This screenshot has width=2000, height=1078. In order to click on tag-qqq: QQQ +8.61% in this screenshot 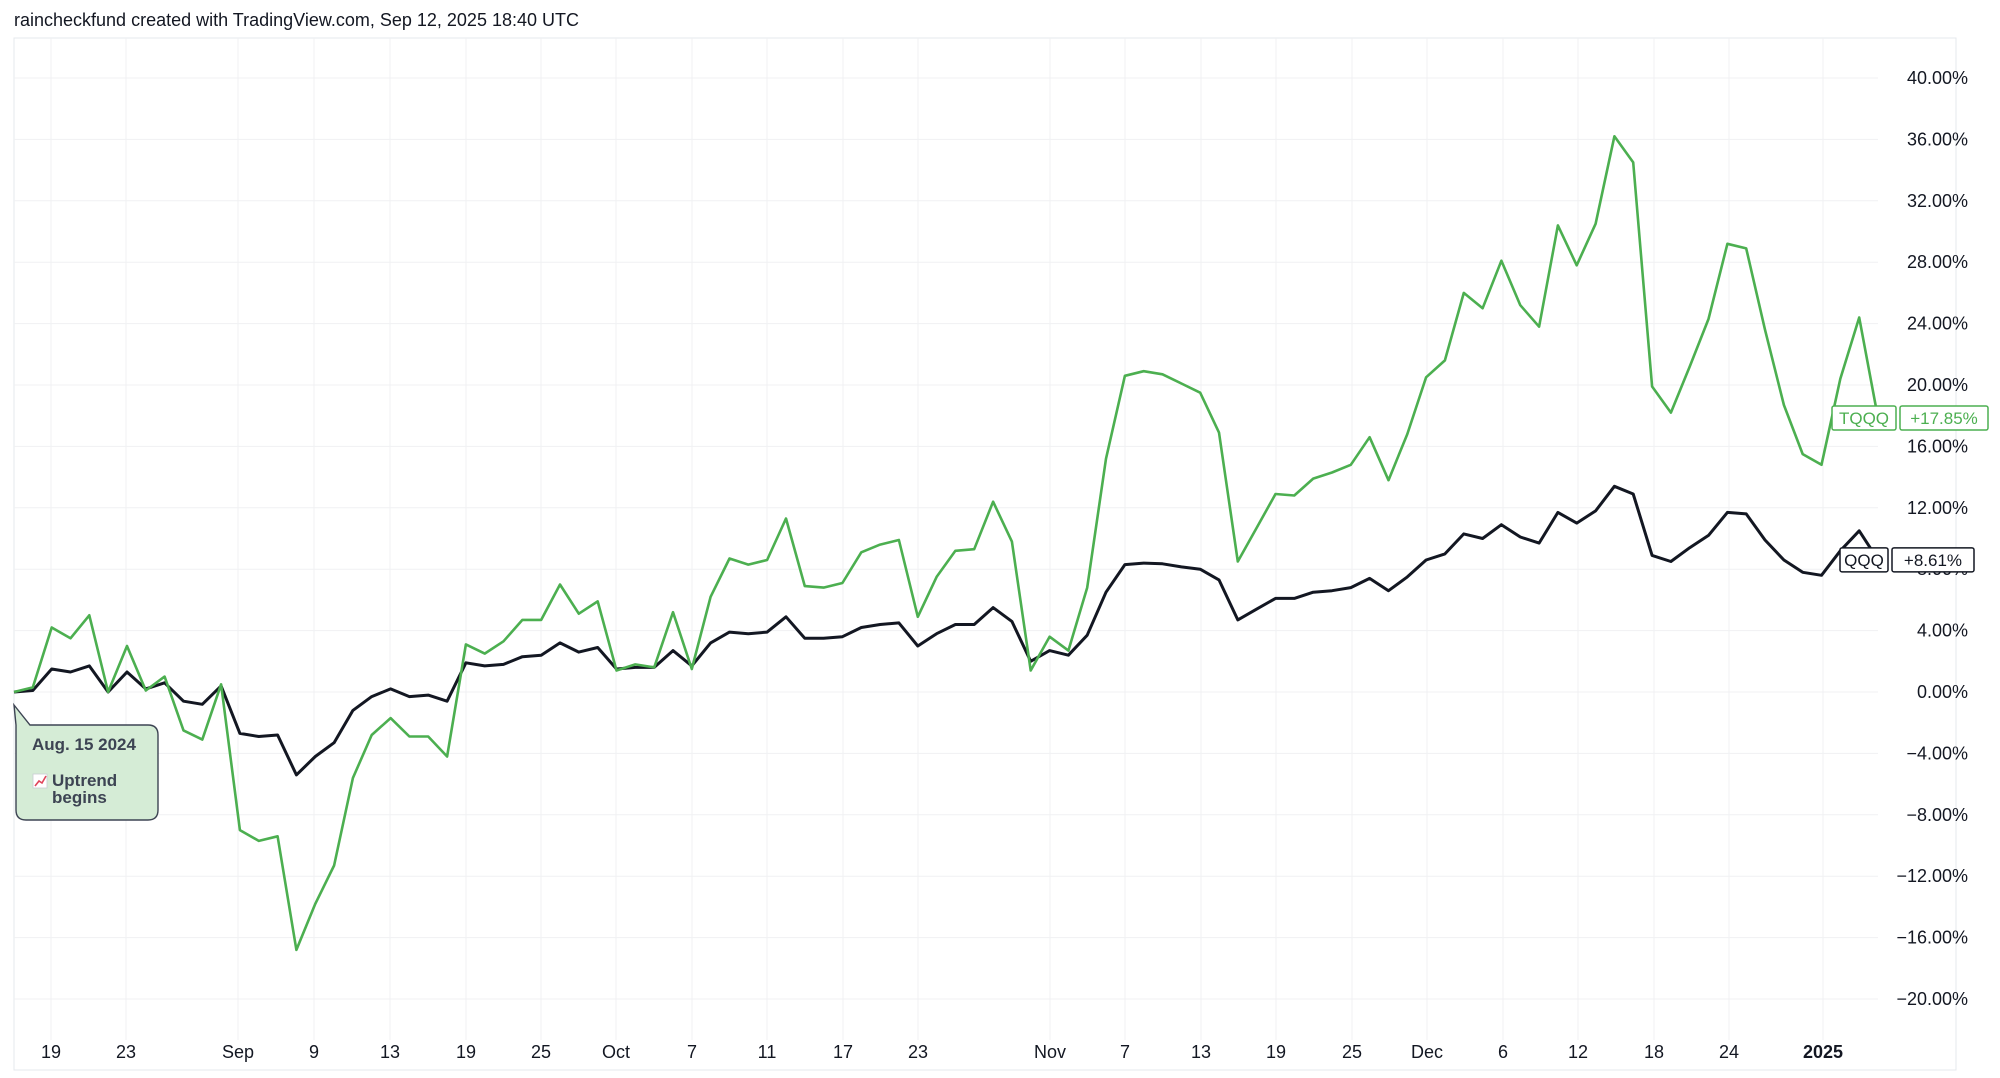, I will do `click(1907, 560)`.